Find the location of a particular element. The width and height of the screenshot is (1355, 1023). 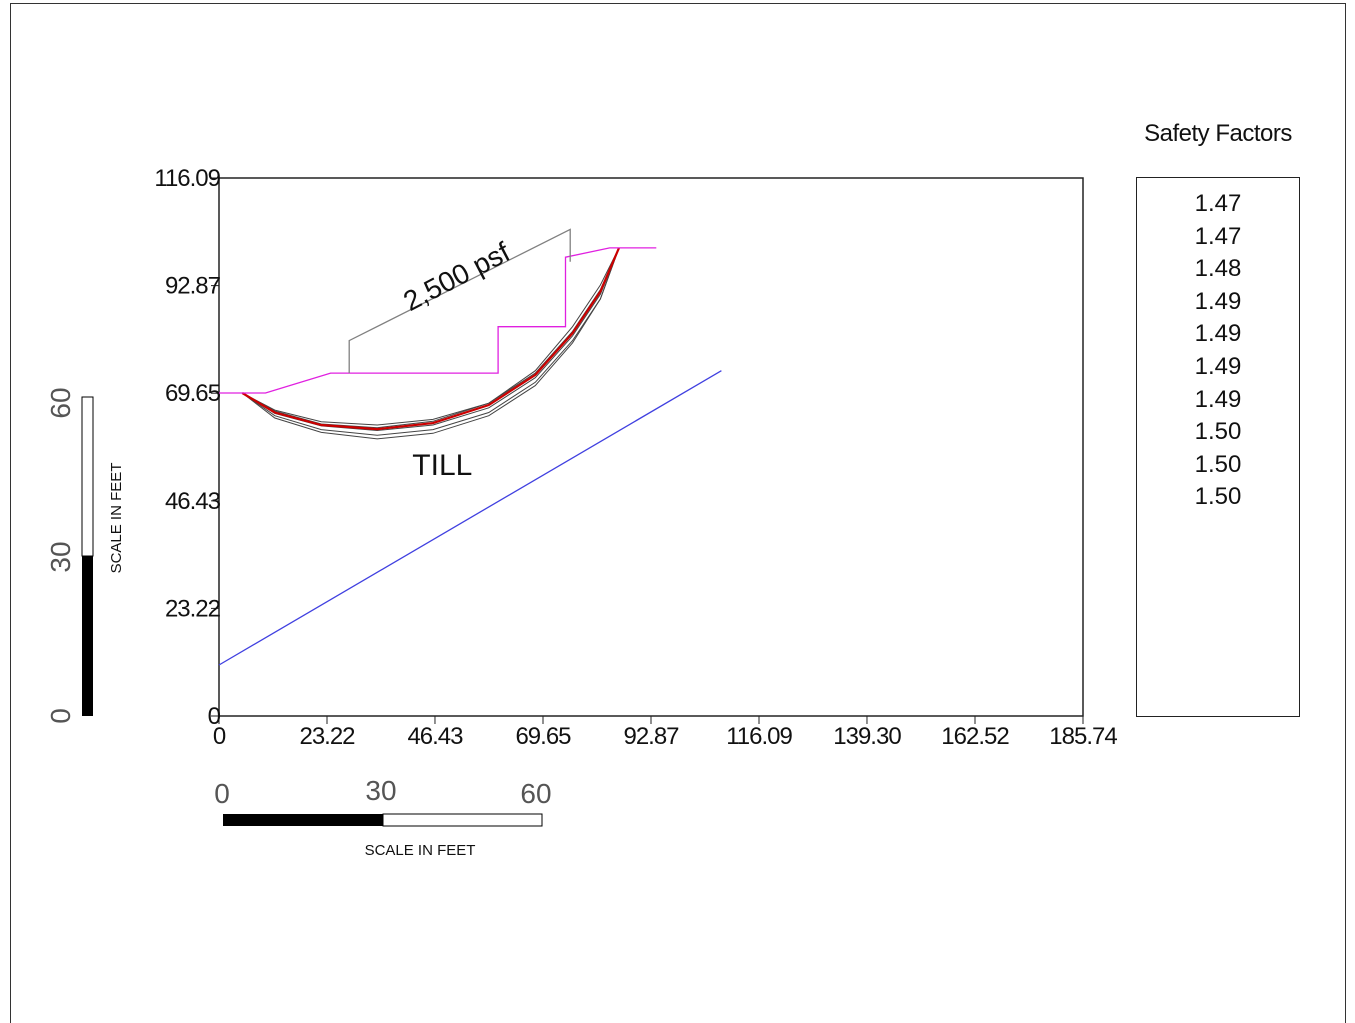

safety-factor-value: 1.48 is located at coordinates (1218, 269).